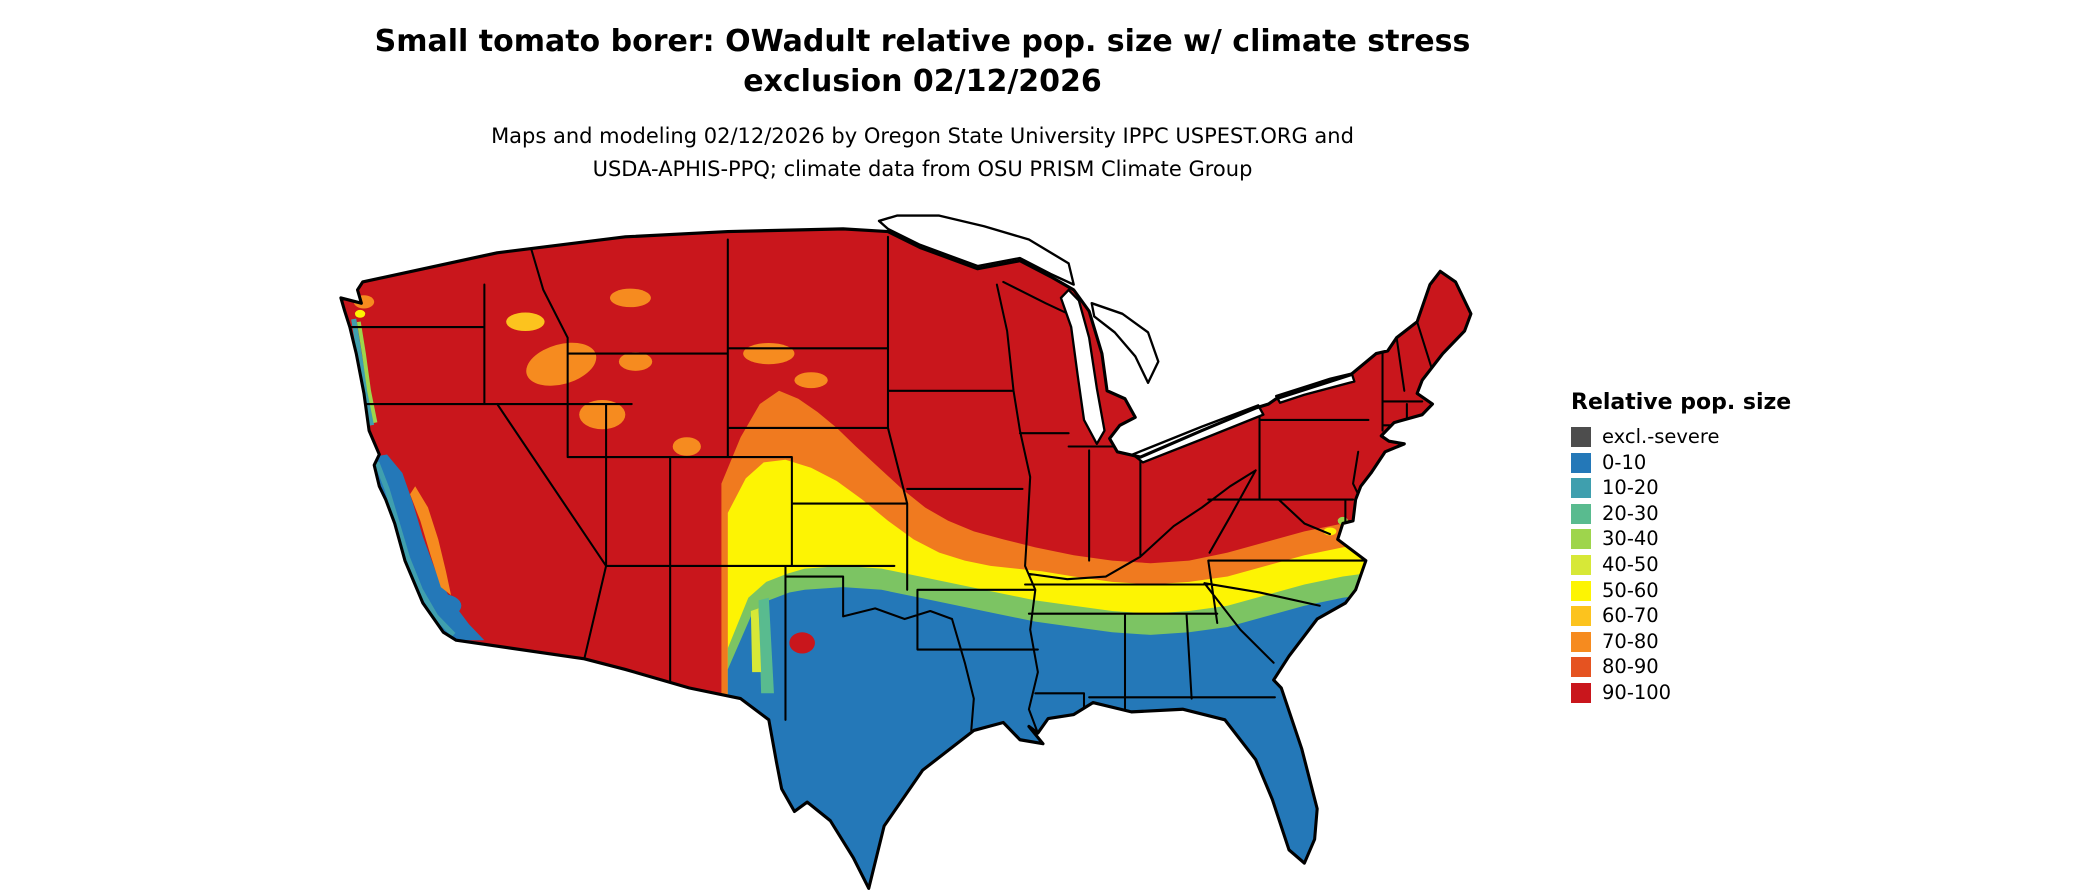  What do you see at coordinates (1681, 564) in the screenshot?
I see `legend-item: 40-50` at bounding box center [1681, 564].